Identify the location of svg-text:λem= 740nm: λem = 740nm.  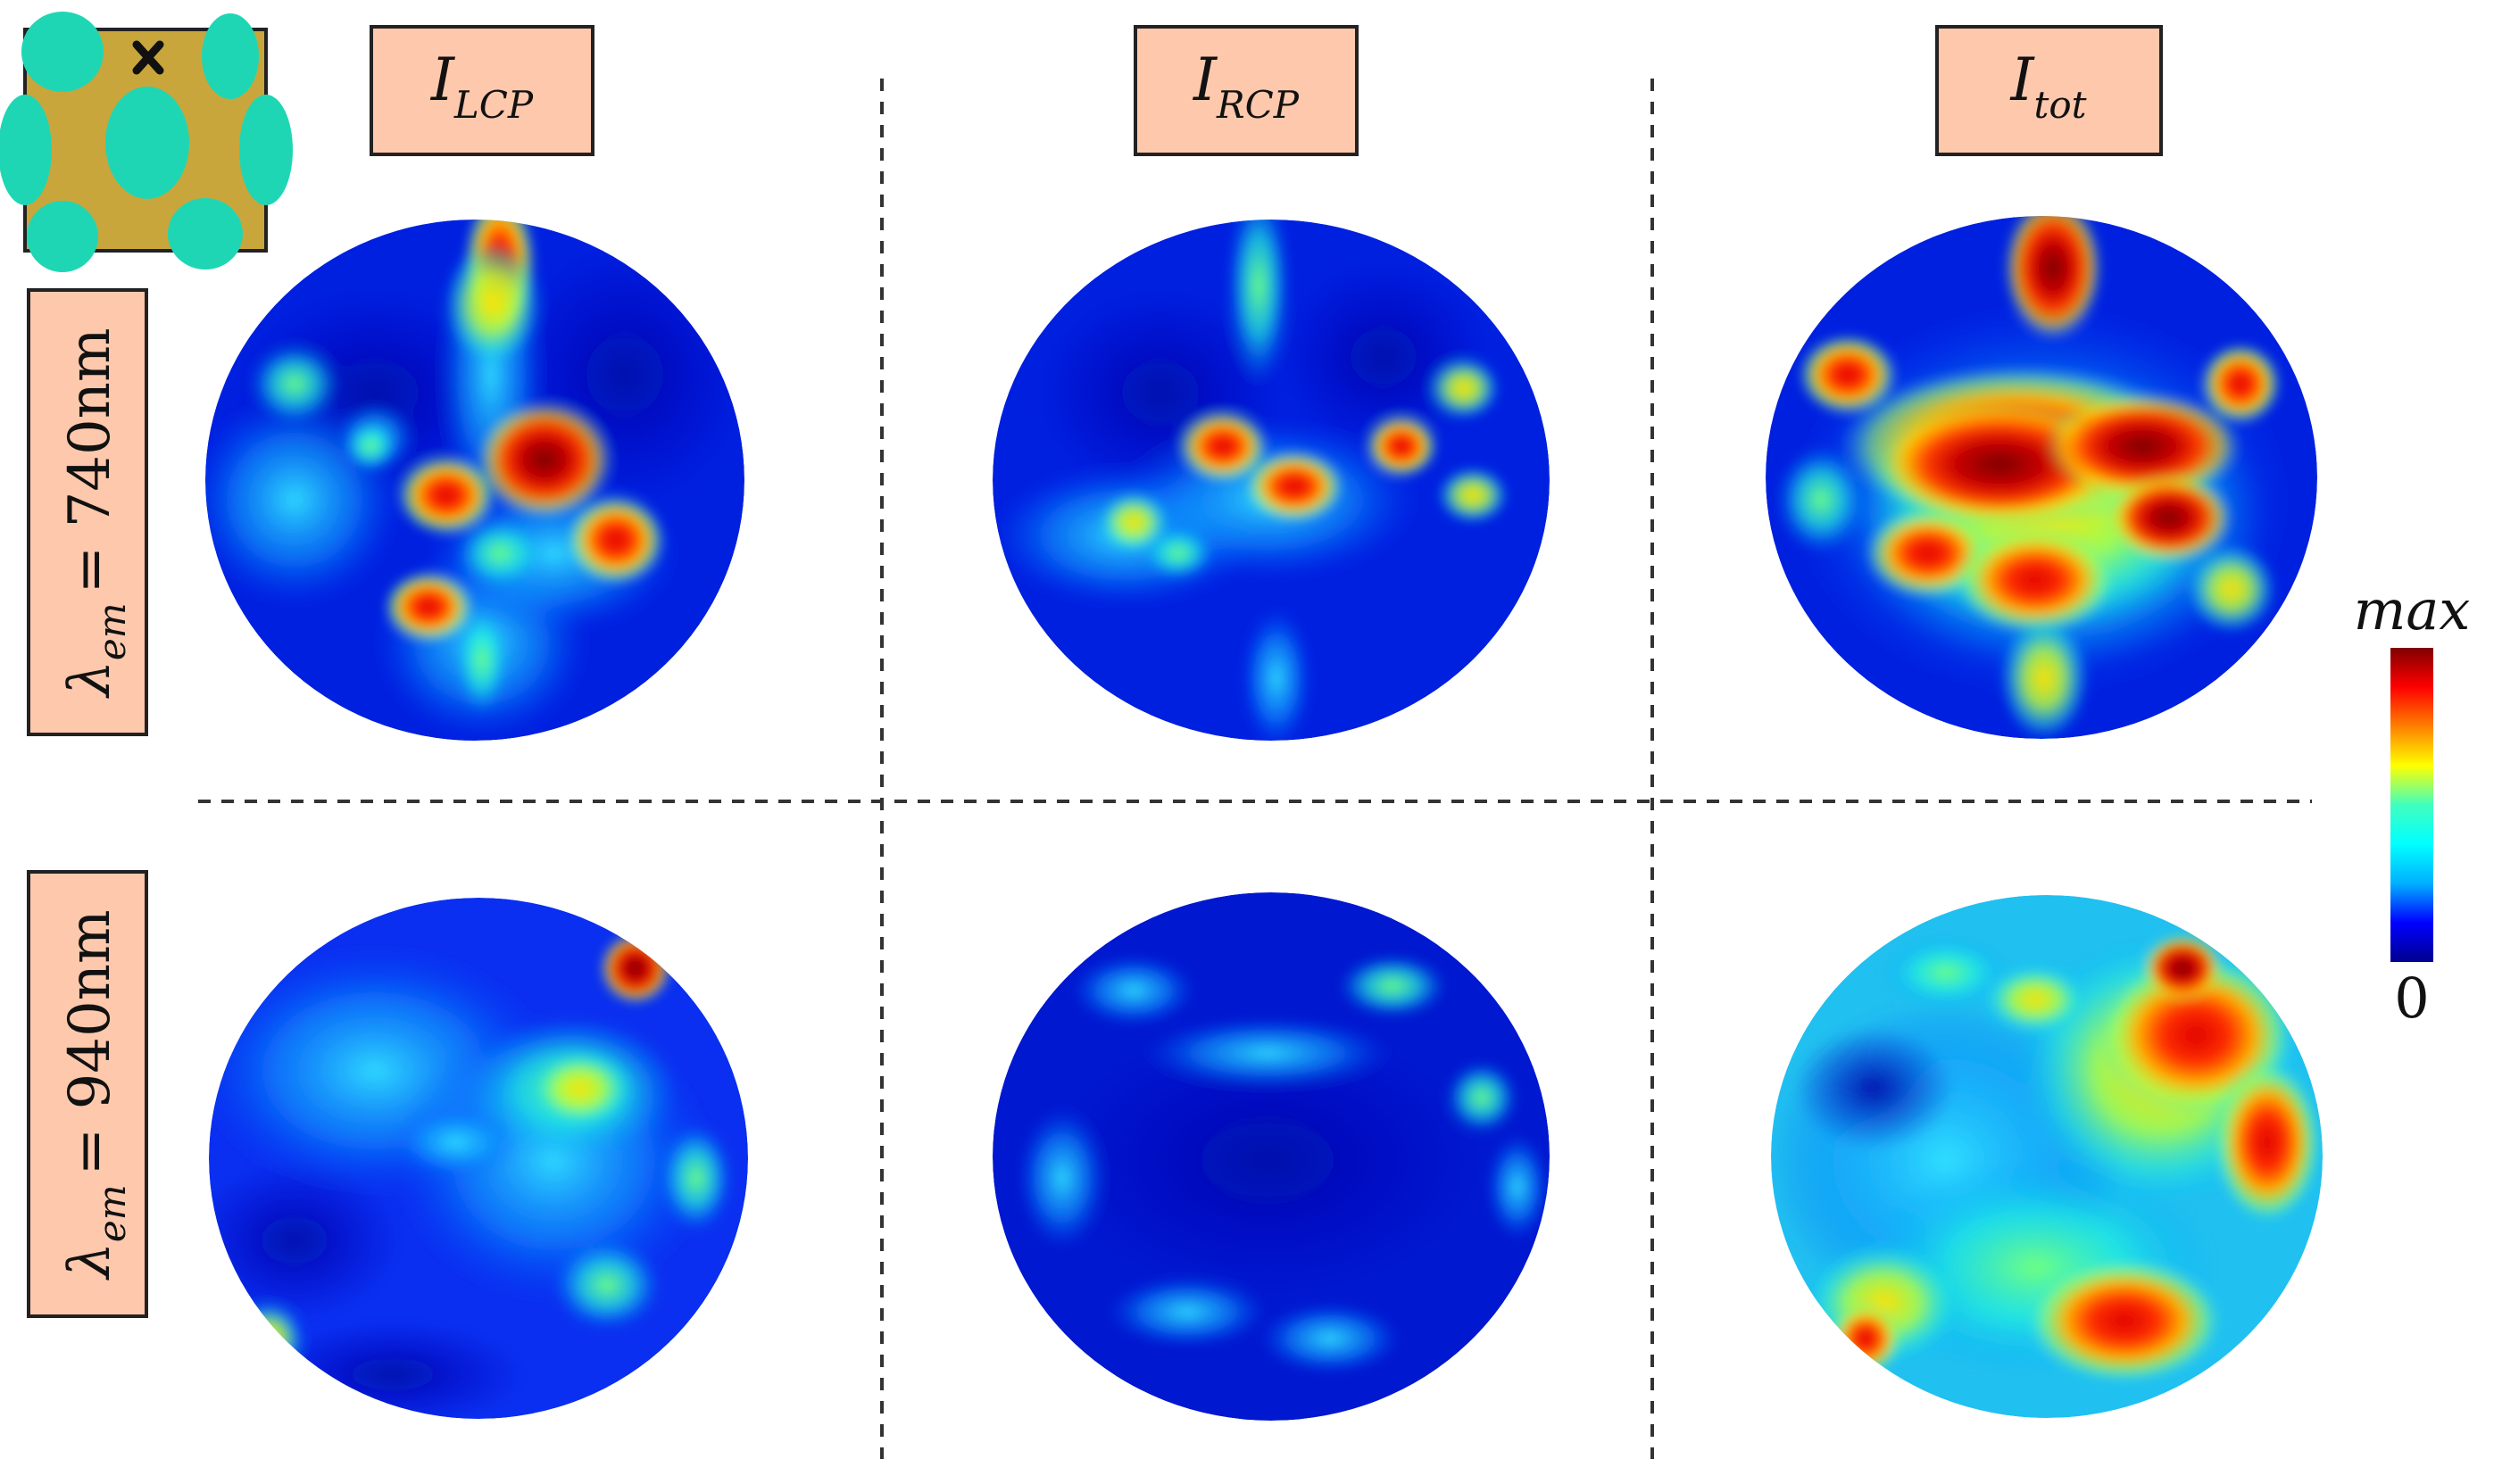
(95, 513).